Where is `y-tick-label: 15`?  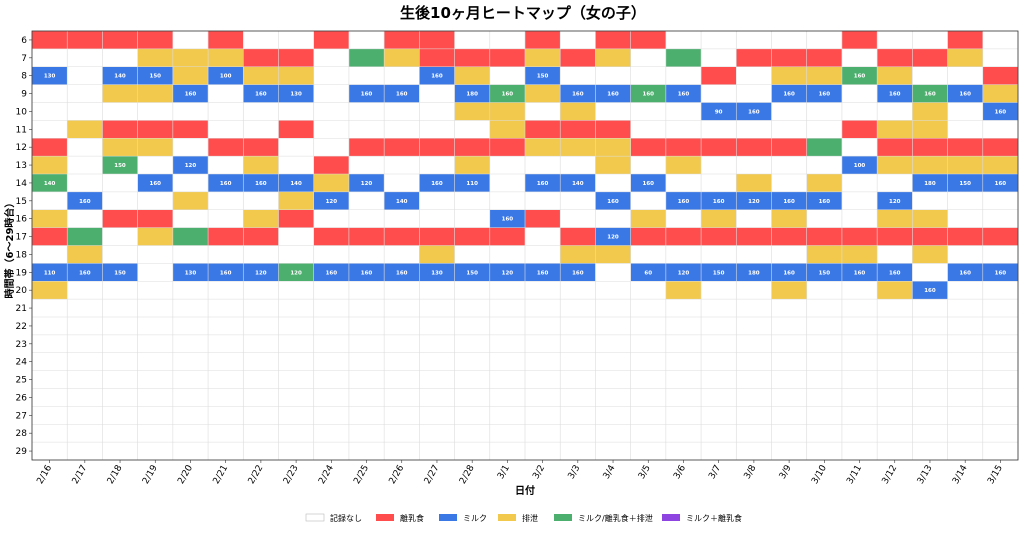 y-tick-label: 15 is located at coordinates (21, 202).